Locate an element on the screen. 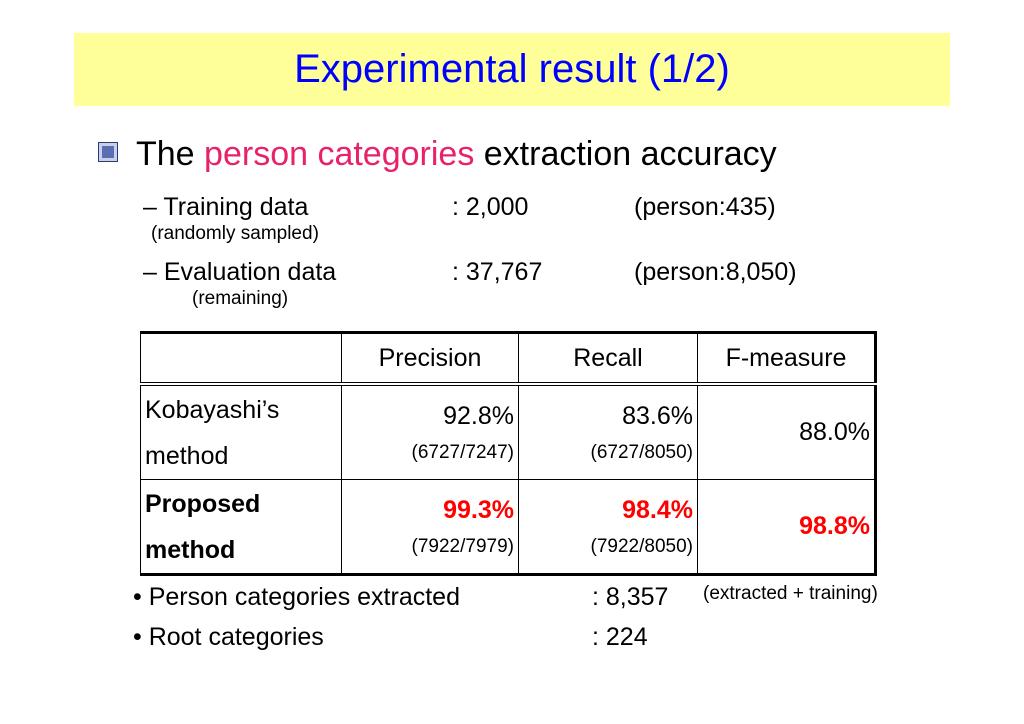 This screenshot has height=724, width=1024. evaluation-label: – Evaluation data is located at coordinates (240, 272).